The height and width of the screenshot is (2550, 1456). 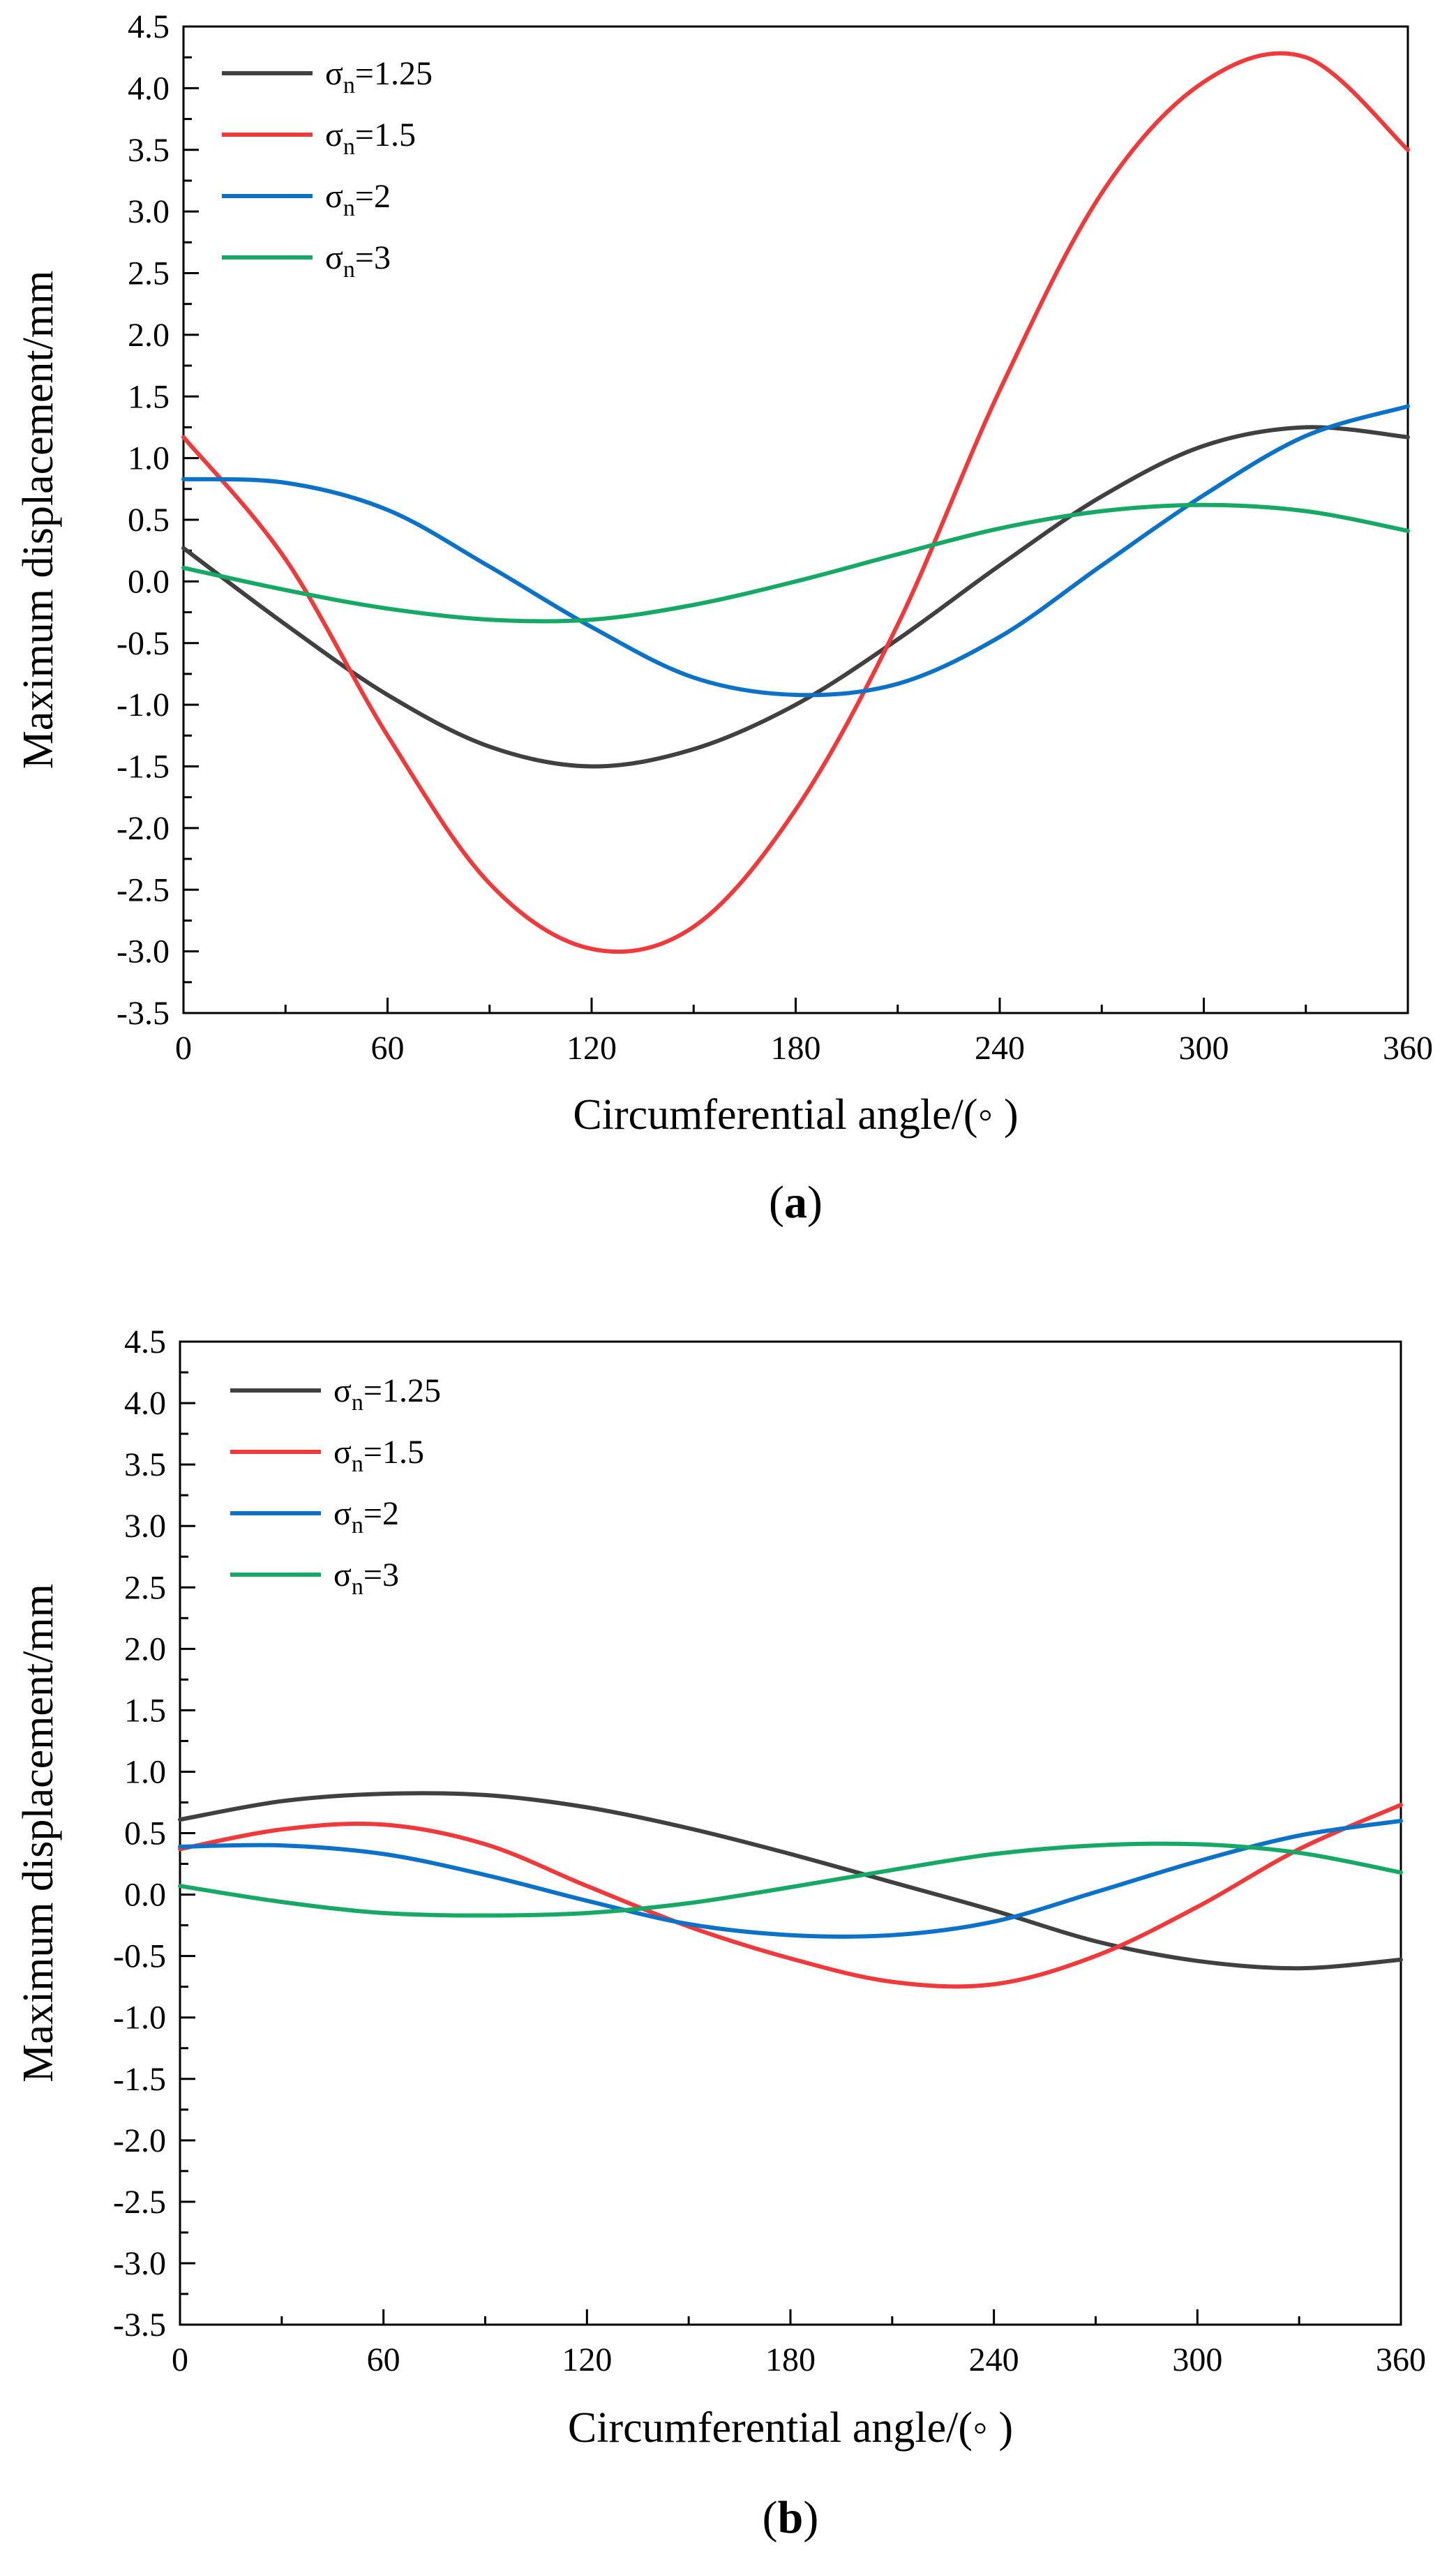 I want to click on caption-paren-close: ), so click(x=815, y=1202).